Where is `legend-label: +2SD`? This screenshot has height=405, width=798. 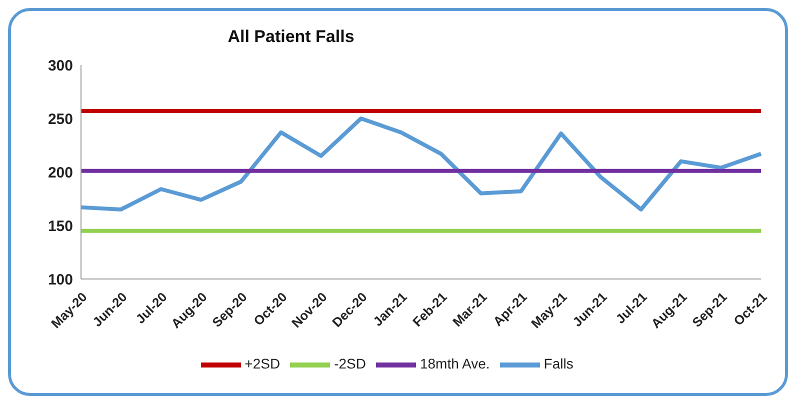
legend-label: +2SD is located at coordinates (262, 364).